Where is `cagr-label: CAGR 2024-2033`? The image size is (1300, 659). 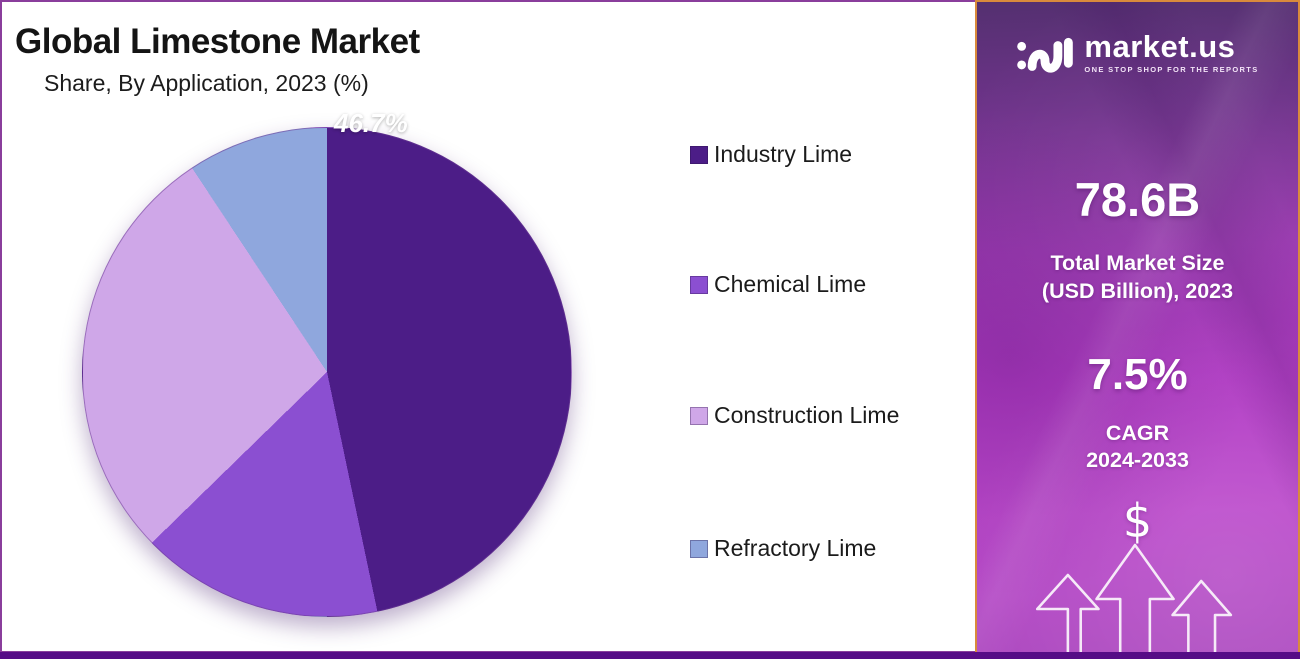
cagr-label: CAGR 2024-2033 is located at coordinates (1137, 447).